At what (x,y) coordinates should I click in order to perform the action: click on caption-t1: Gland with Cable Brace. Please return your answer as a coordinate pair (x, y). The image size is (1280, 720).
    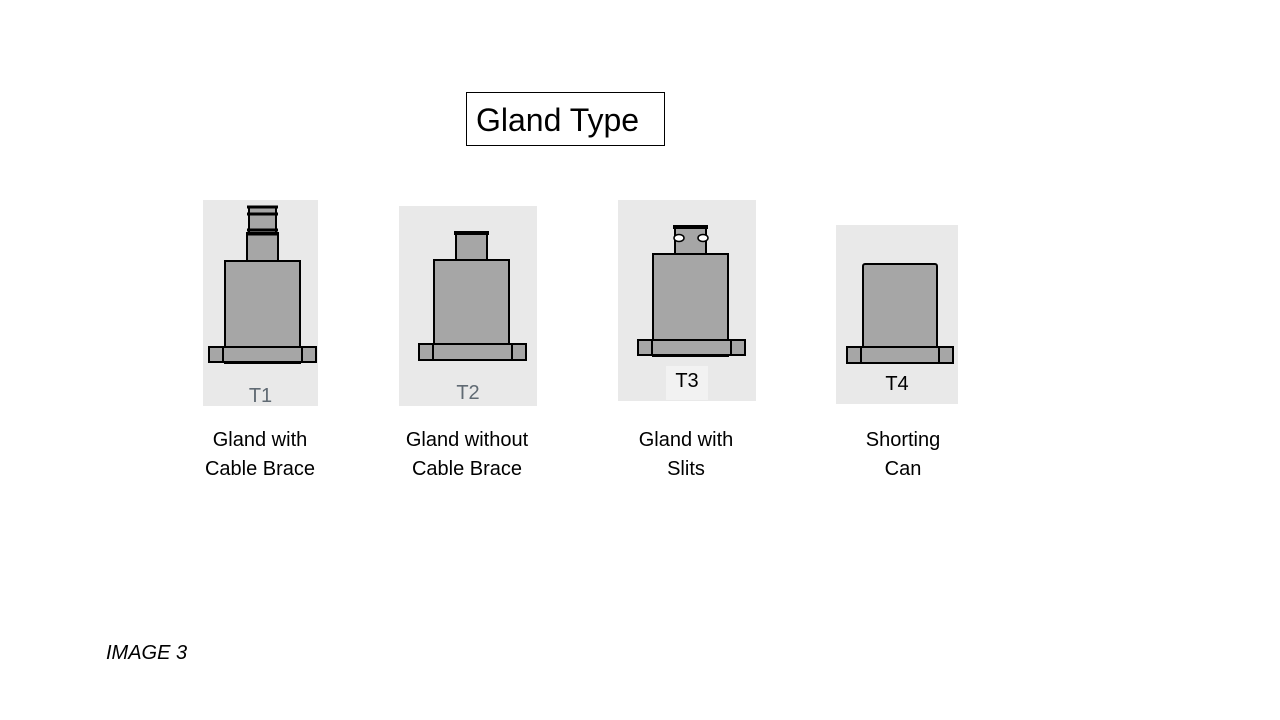
    Looking at the image, I should click on (260, 455).